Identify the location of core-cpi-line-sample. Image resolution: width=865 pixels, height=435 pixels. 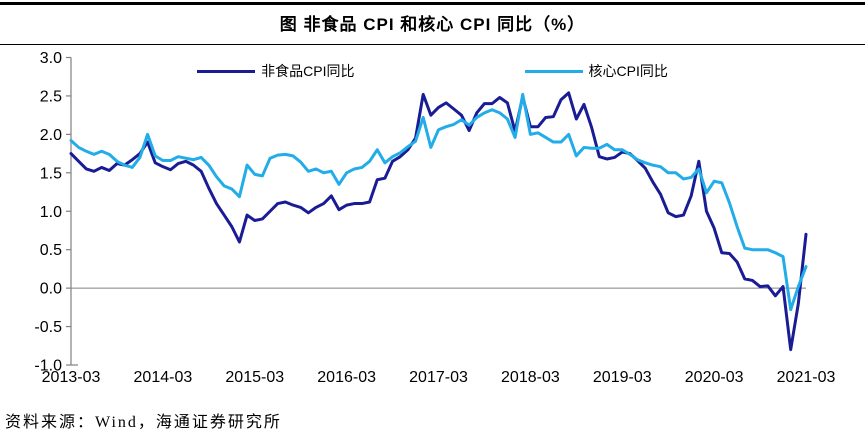
(553, 71).